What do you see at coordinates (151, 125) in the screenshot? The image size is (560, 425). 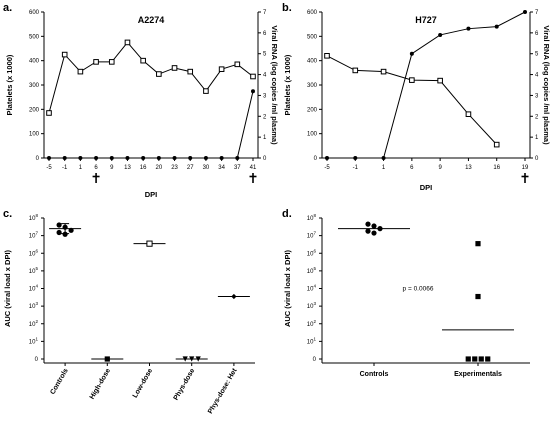 I see `series-line-right` at bounding box center [151, 125].